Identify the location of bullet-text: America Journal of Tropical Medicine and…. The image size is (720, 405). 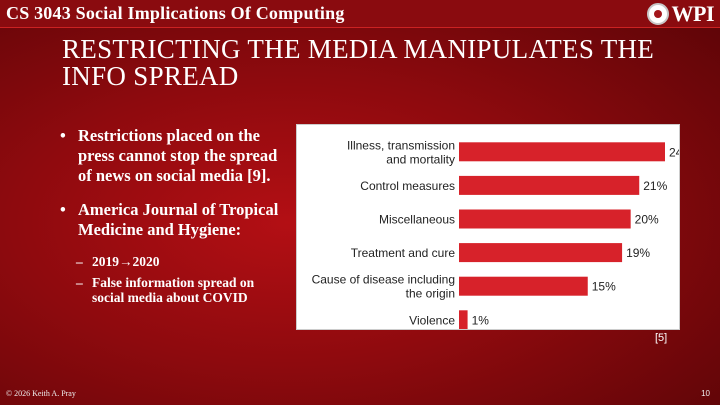
(178, 219).